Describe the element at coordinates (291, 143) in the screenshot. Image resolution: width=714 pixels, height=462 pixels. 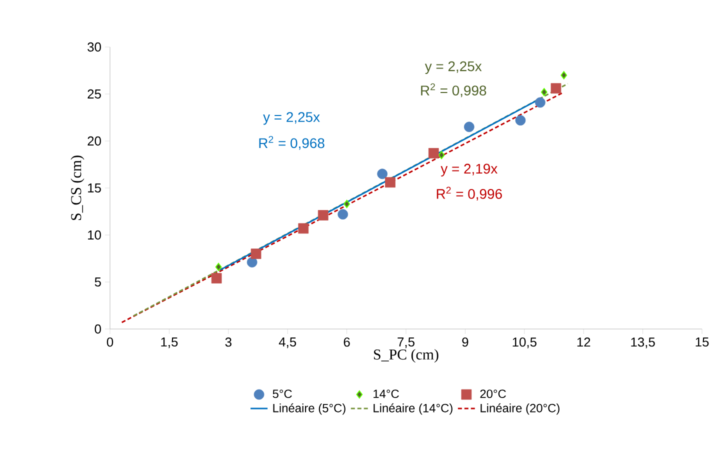
I see `annotation: R$^{2}$ = 0,968` at that location.